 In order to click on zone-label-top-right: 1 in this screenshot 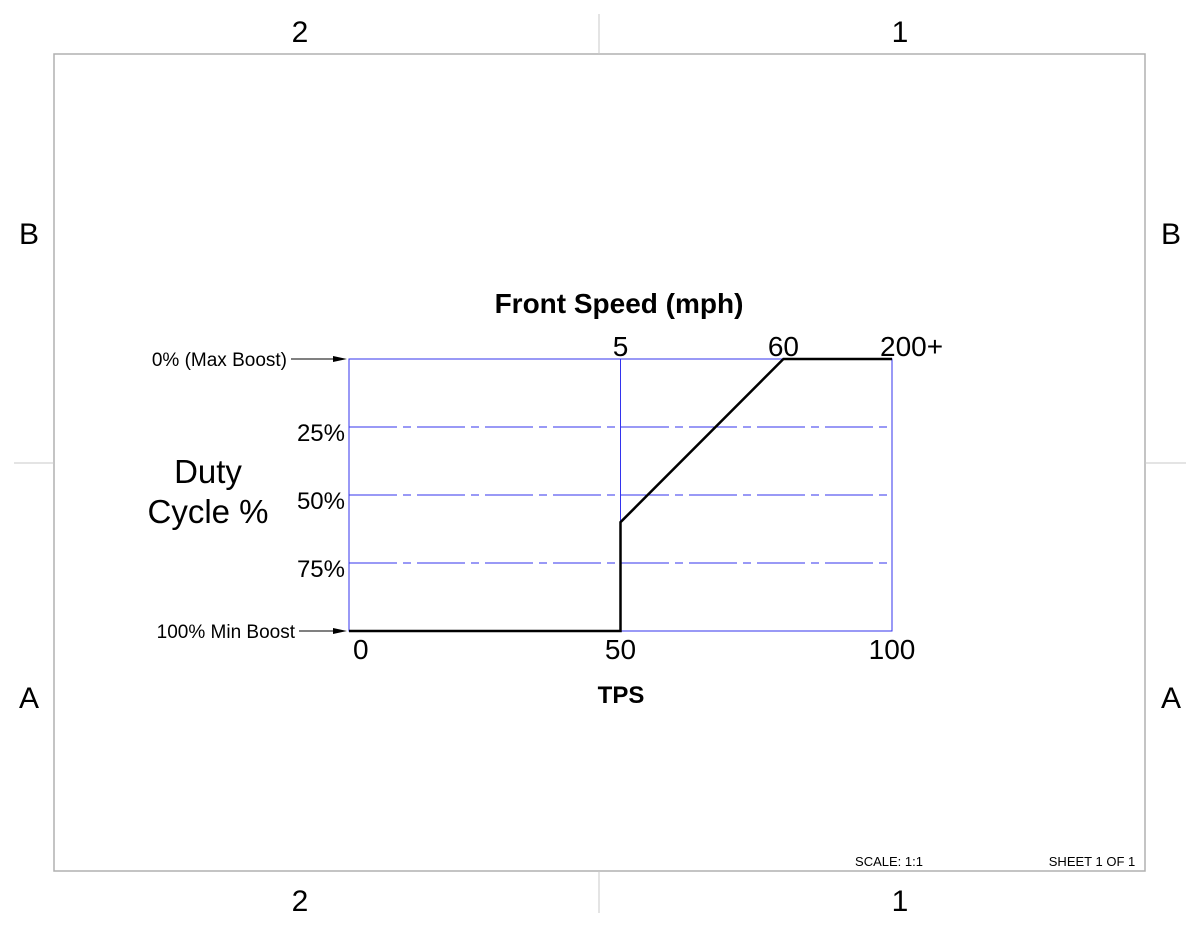, I will do `click(900, 32)`.